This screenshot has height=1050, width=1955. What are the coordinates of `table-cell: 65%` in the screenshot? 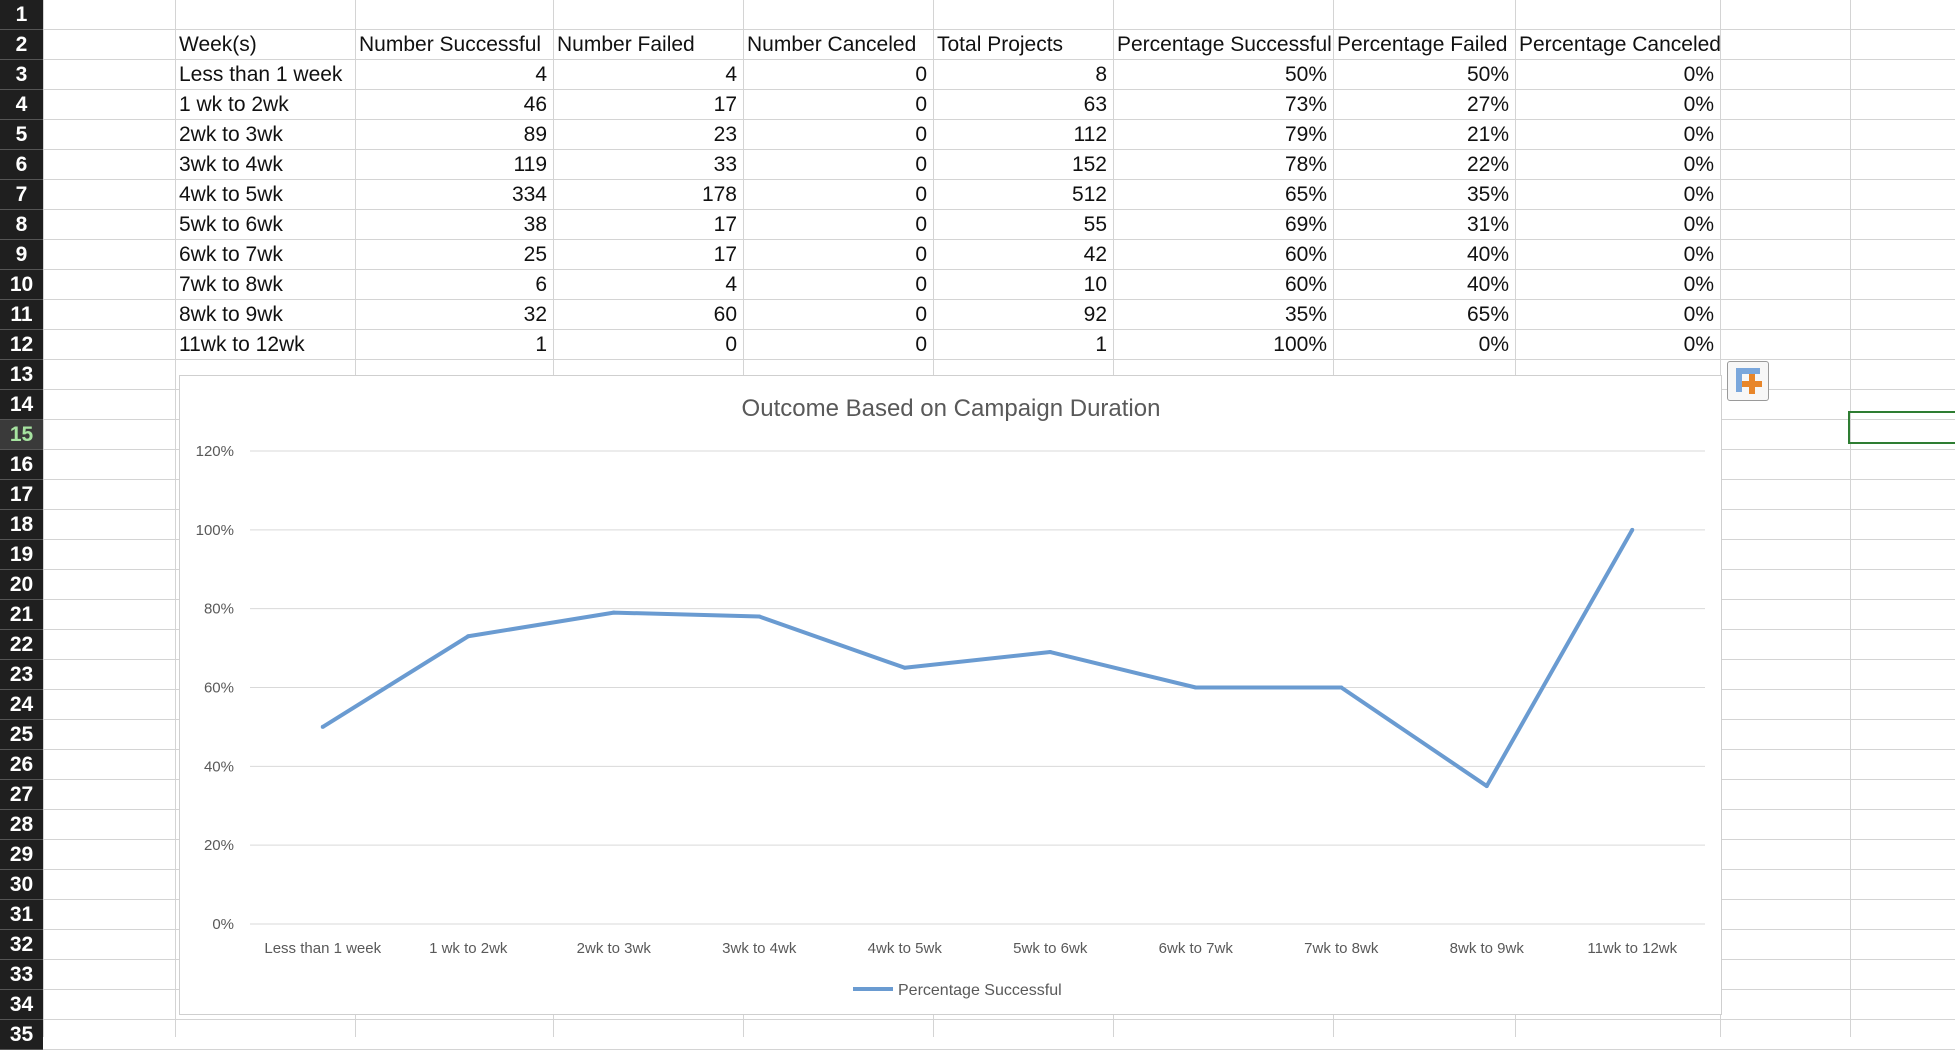 It's located at (1487, 314).